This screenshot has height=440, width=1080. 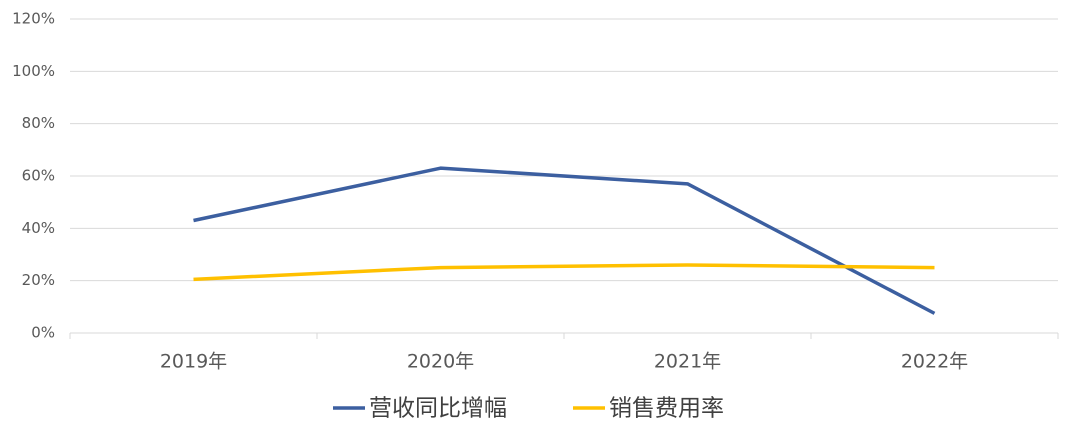 I want to click on y-tick-label: 120%, so click(x=33, y=19).